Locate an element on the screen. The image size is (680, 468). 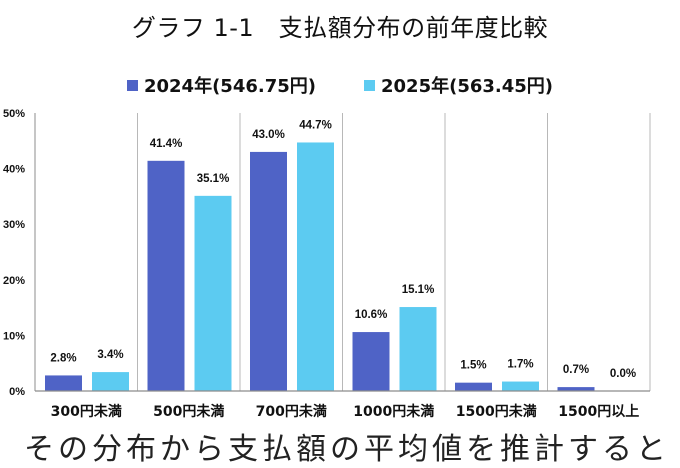
data-label: 44.7% is located at coordinates (315, 125).